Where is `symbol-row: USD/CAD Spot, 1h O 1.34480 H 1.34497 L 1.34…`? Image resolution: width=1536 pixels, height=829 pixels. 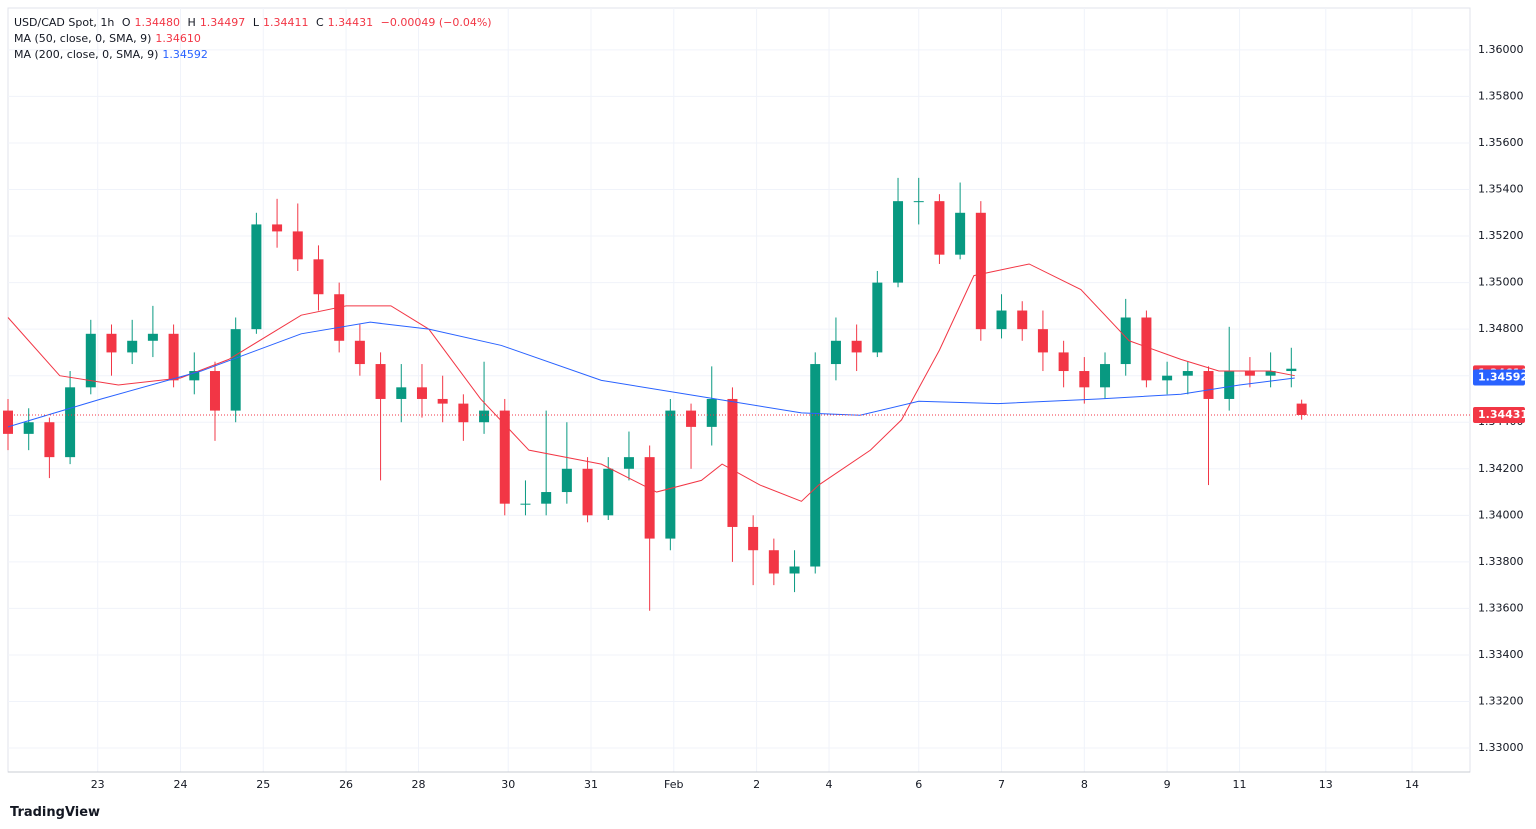 symbol-row: USD/CAD Spot, 1h O 1.34480 H 1.34497 L 1.34… is located at coordinates (255, 23).